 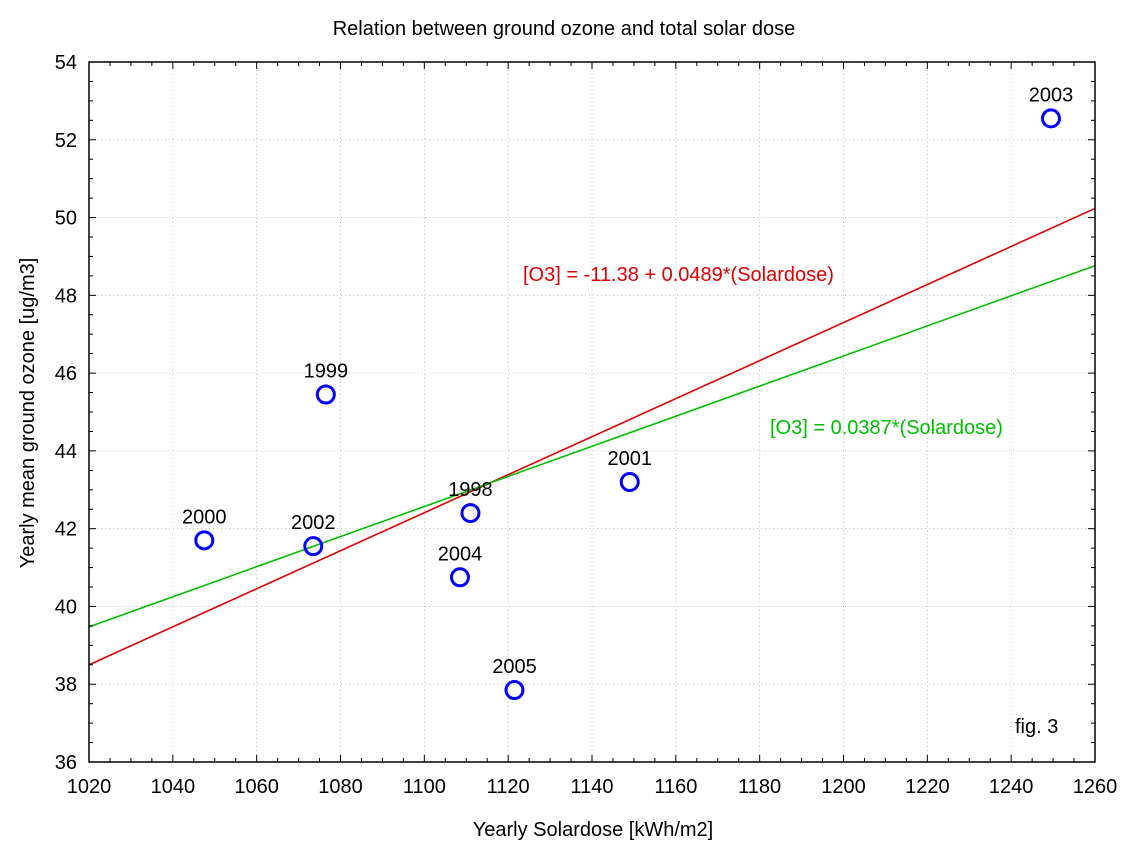 I want to click on point-label-2000: 2000, so click(x=204, y=517).